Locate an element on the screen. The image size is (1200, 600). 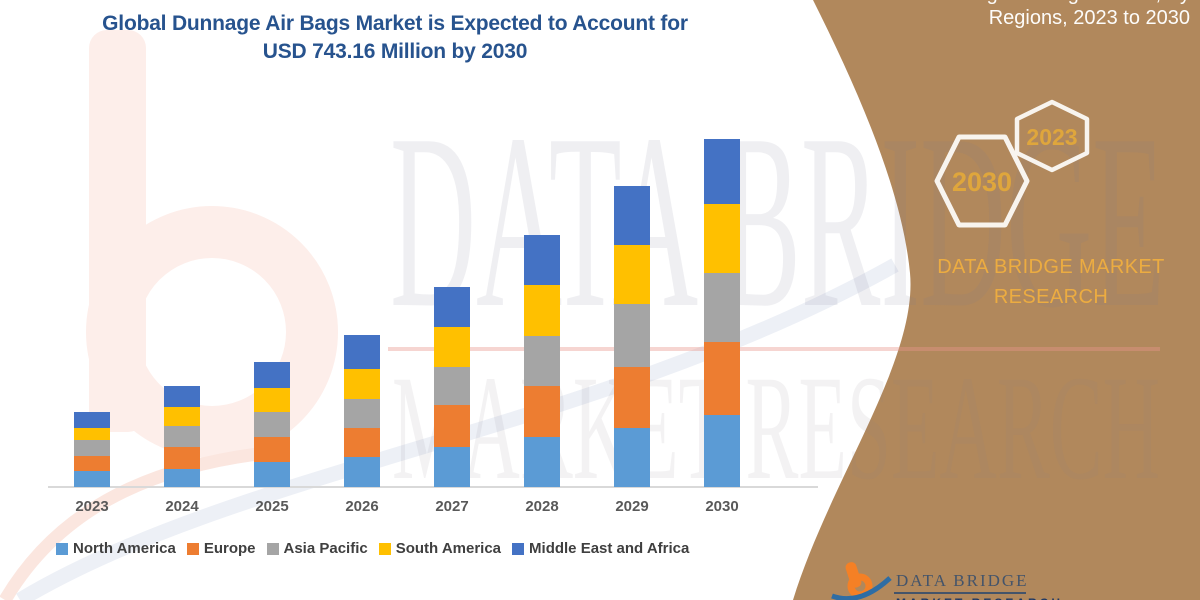
panel-heading-line: Regions, 2023 to 2030 is located at coordinates (1089, 18).